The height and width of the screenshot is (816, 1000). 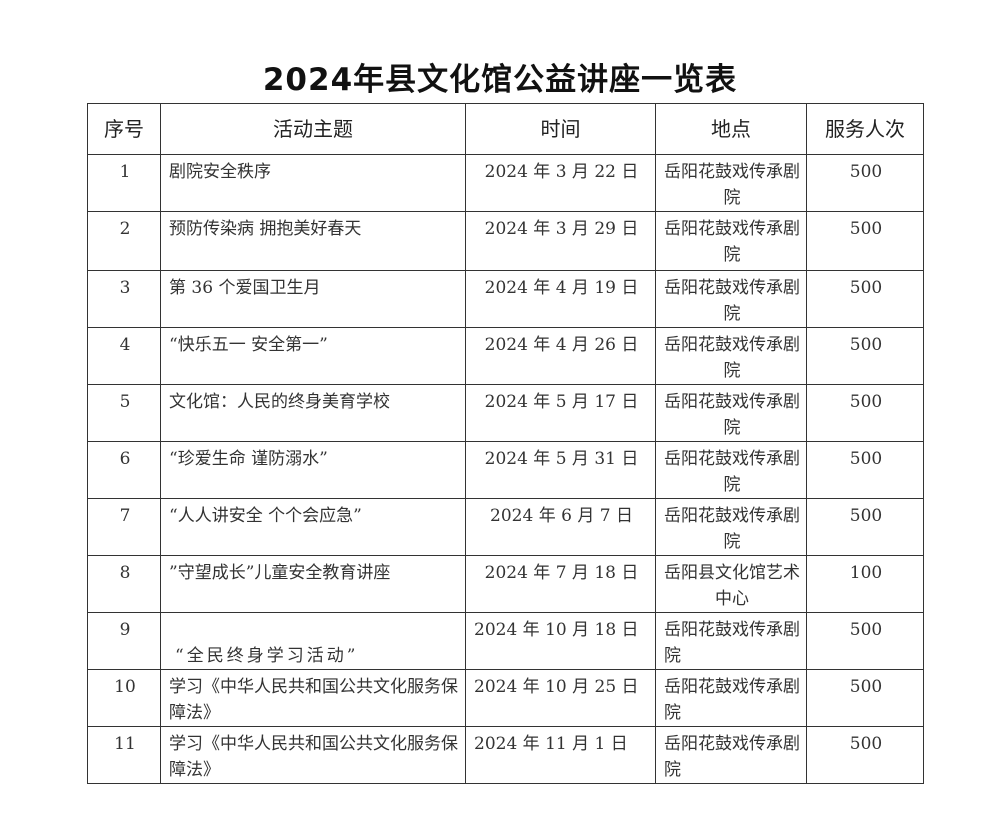 I want to click on cell-date: 2024 年 7 月 18 日, so click(x=560, y=584).